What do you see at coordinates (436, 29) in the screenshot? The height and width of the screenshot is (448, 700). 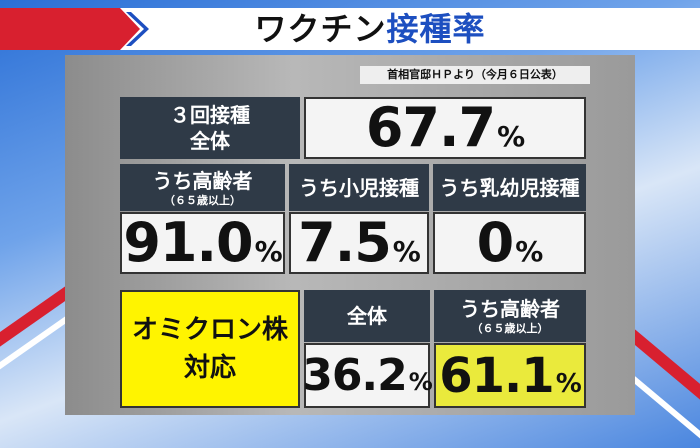 I see `title-text: 接種率` at bounding box center [436, 29].